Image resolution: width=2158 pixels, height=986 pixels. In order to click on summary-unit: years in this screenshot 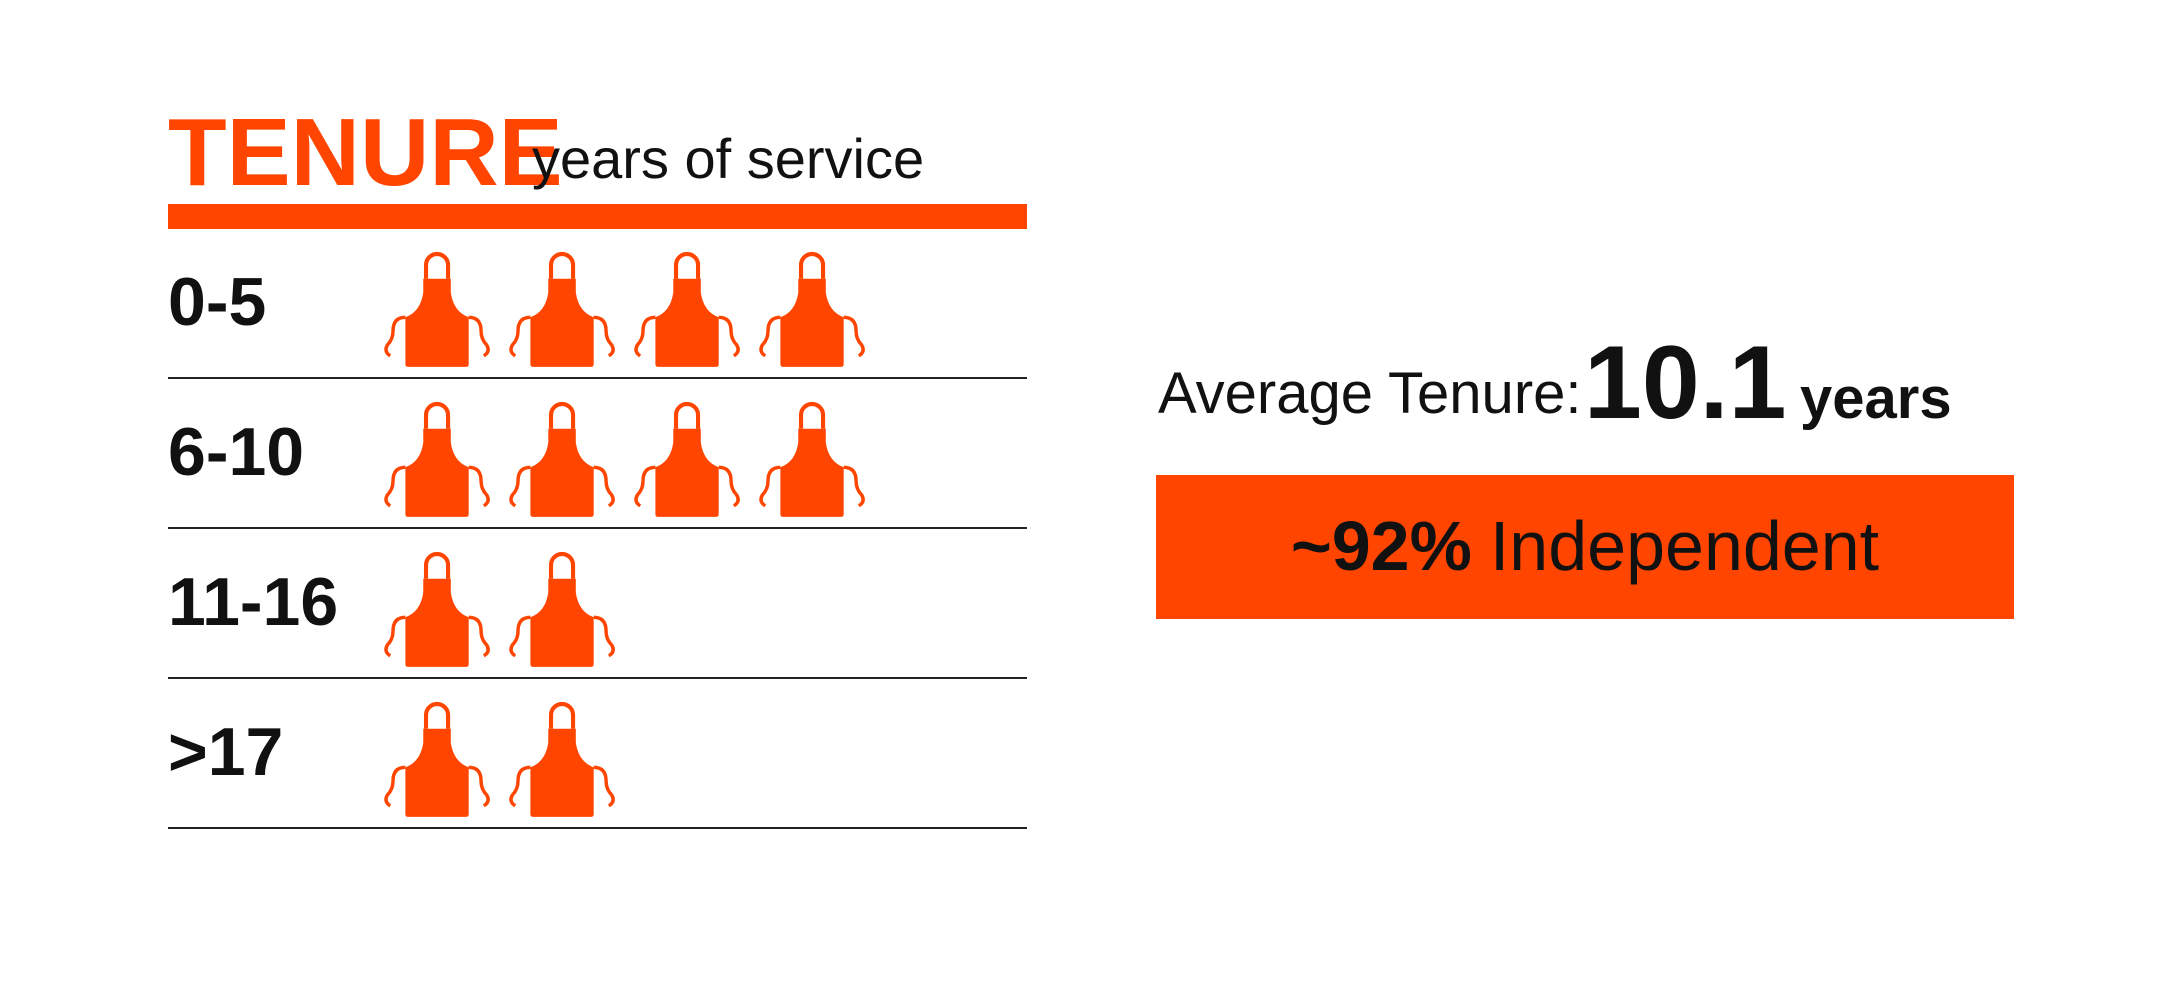, I will do `click(1876, 398)`.